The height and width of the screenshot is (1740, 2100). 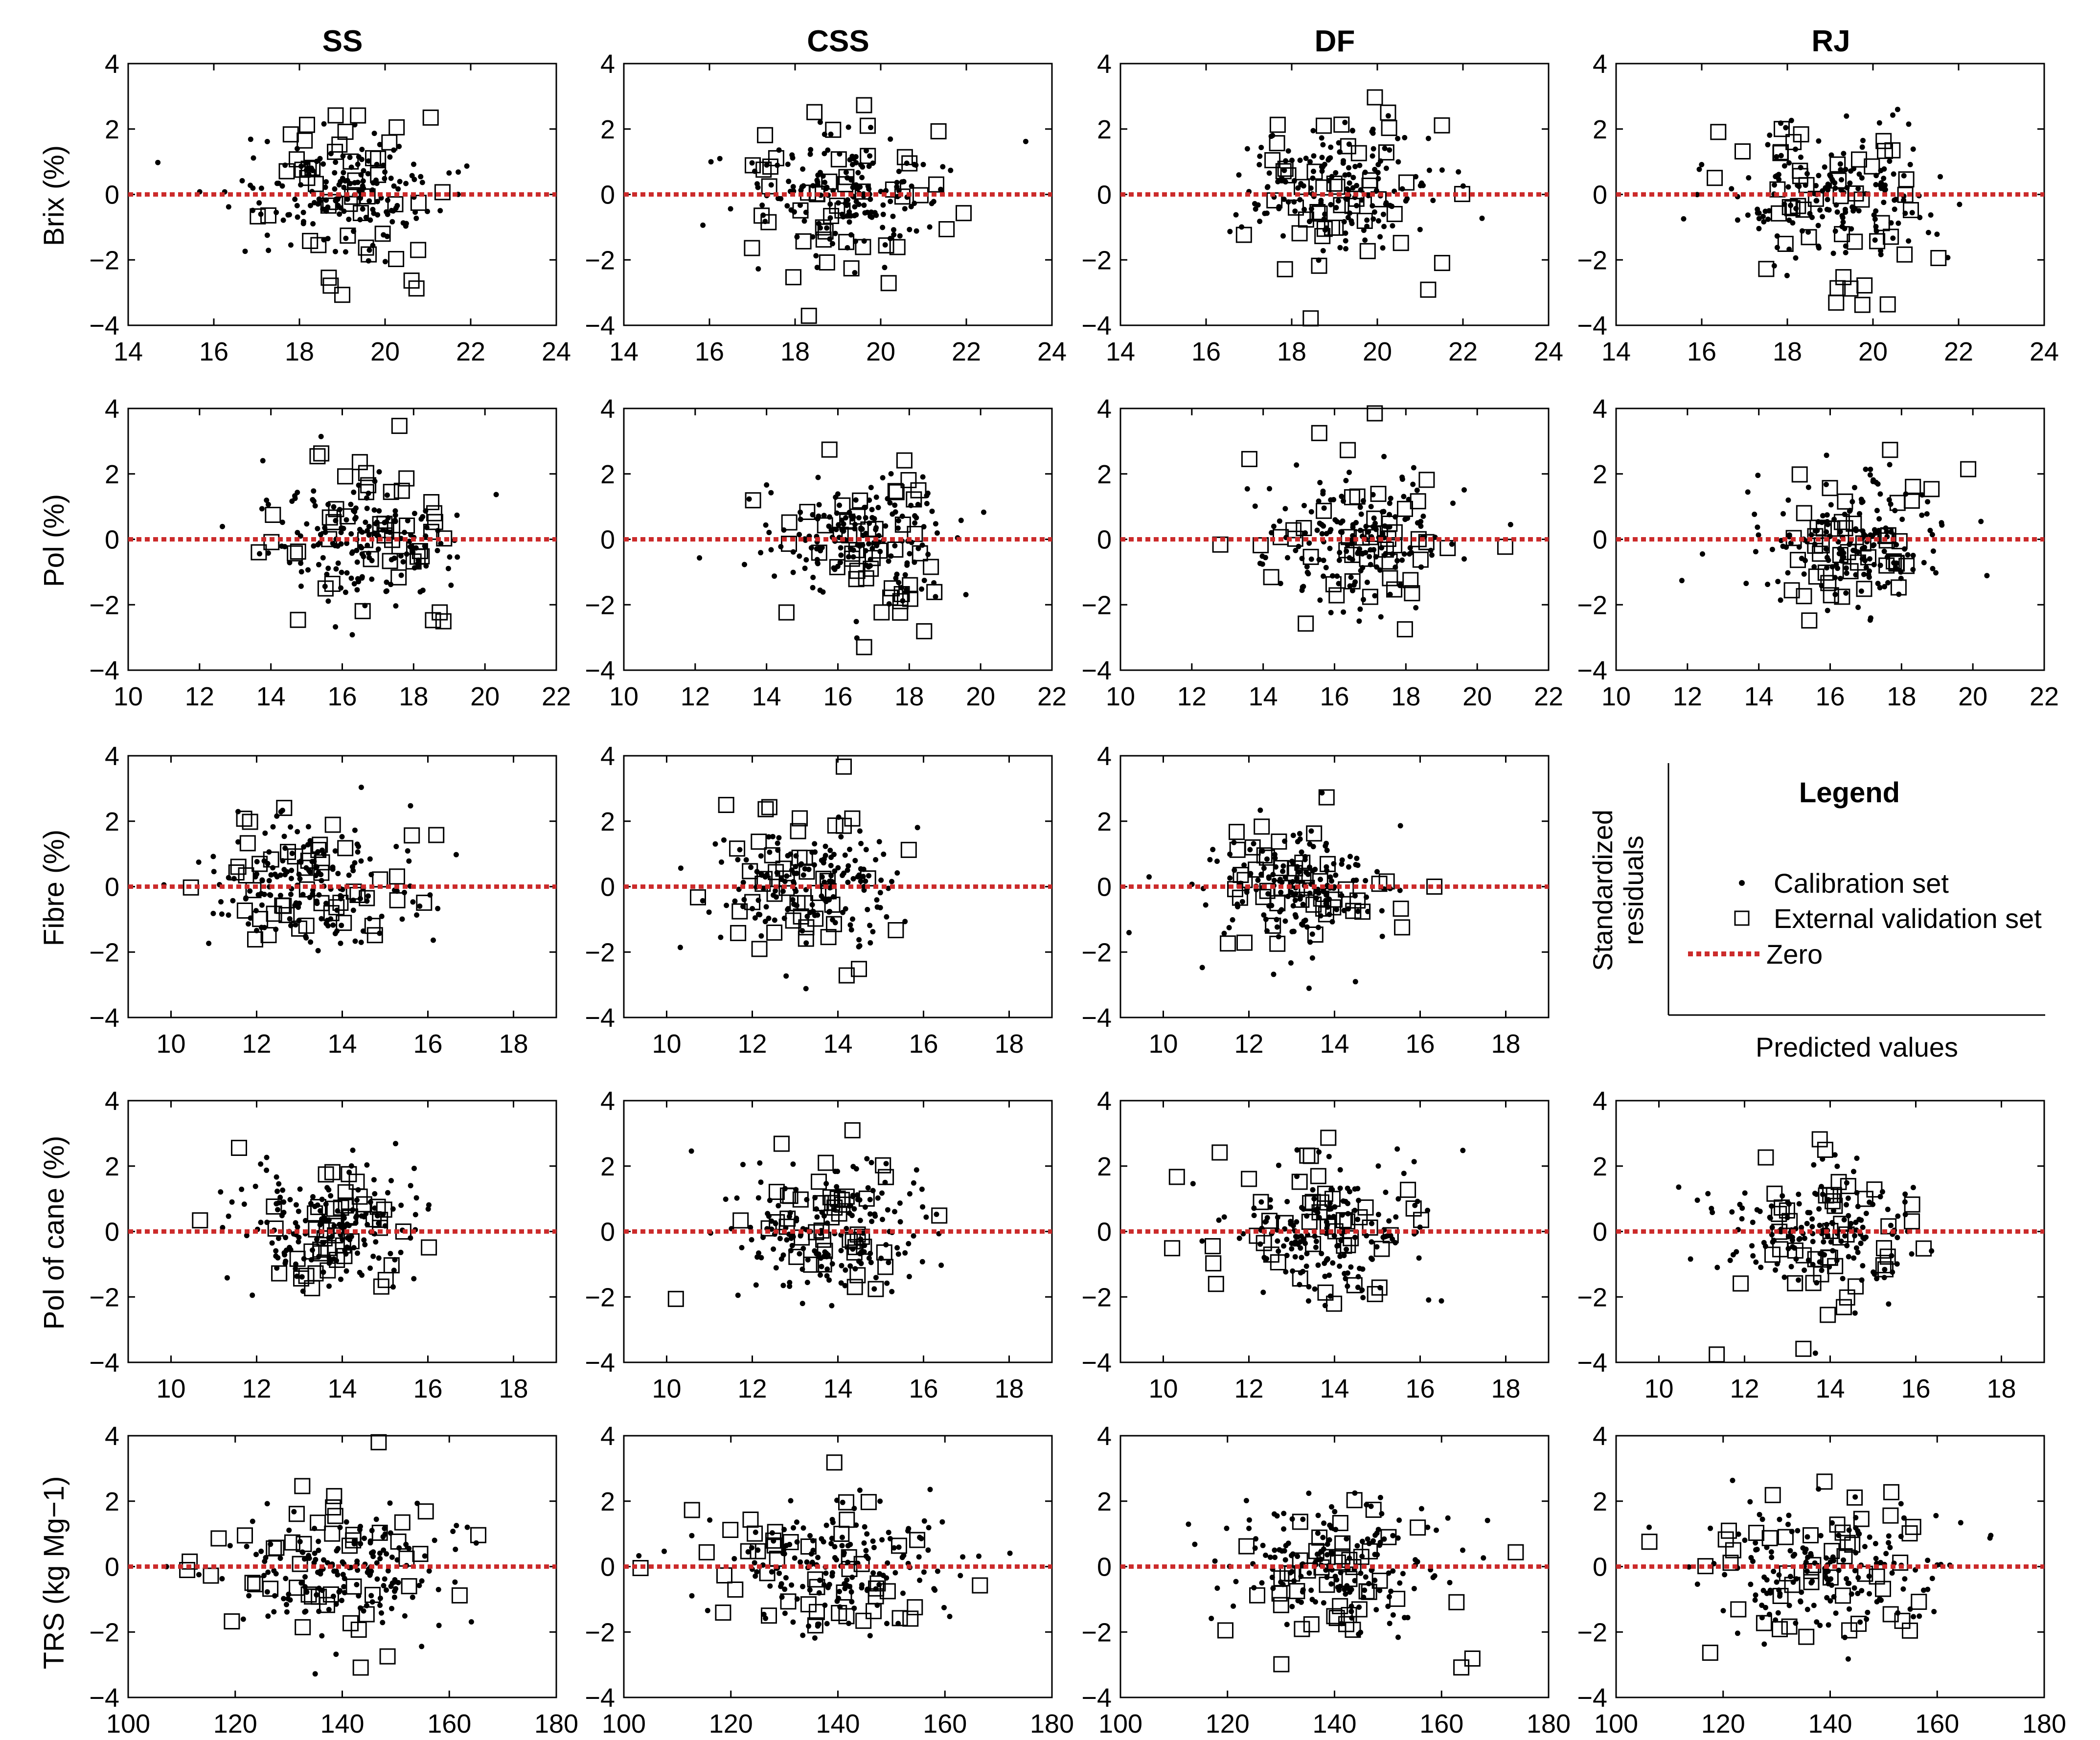 I want to click on y-tick-label: 2, so click(x=112, y=822).